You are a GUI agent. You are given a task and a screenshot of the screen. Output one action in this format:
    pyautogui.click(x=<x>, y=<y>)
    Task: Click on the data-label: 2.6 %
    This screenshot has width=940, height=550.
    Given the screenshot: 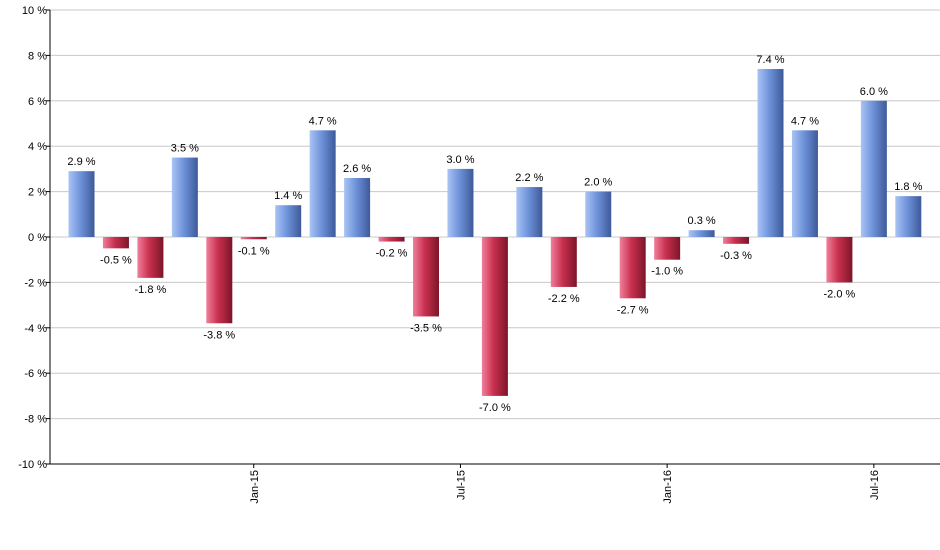 What is the action you would take?
    pyautogui.click(x=357, y=169)
    